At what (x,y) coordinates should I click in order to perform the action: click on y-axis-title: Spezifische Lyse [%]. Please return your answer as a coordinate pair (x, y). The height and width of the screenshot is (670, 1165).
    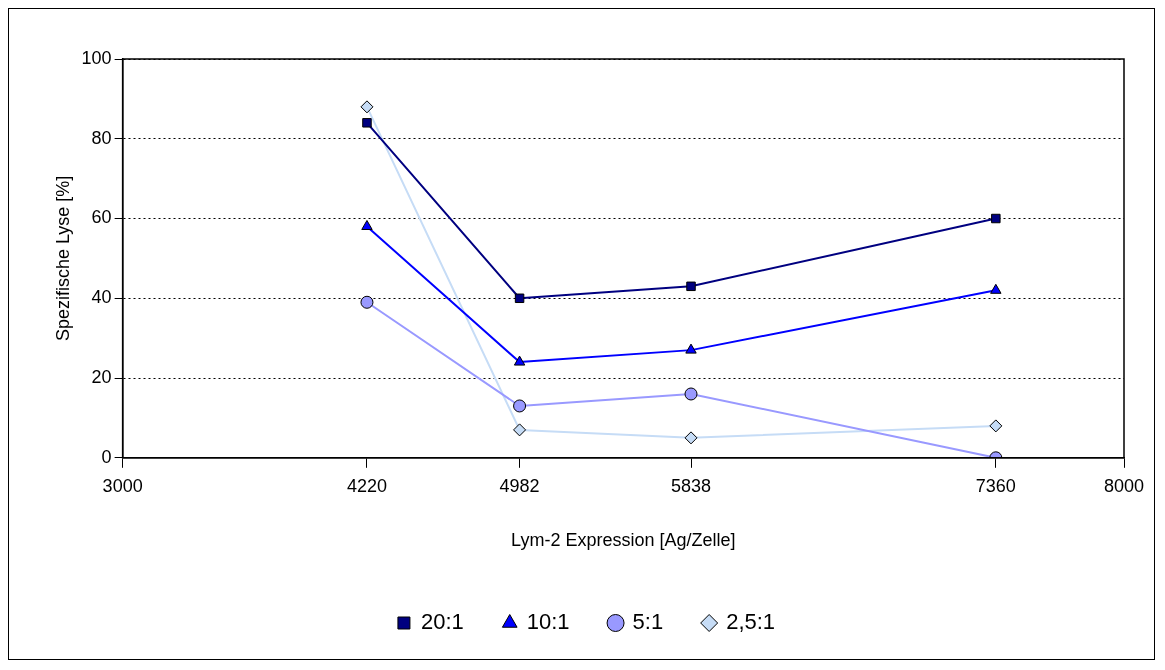
    Looking at the image, I should click on (62, 258).